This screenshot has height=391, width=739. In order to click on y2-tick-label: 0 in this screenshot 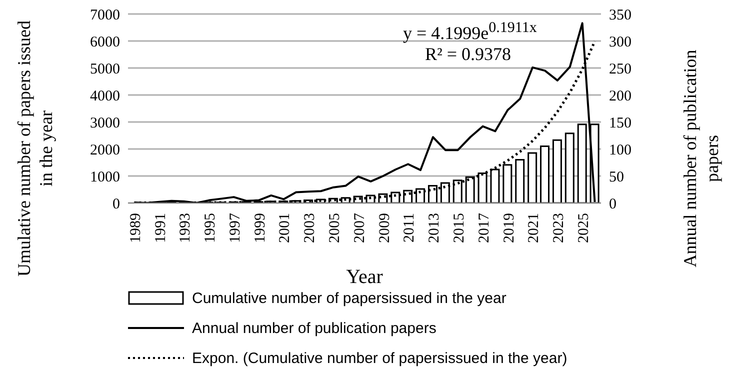, I will do `click(612, 204)`.